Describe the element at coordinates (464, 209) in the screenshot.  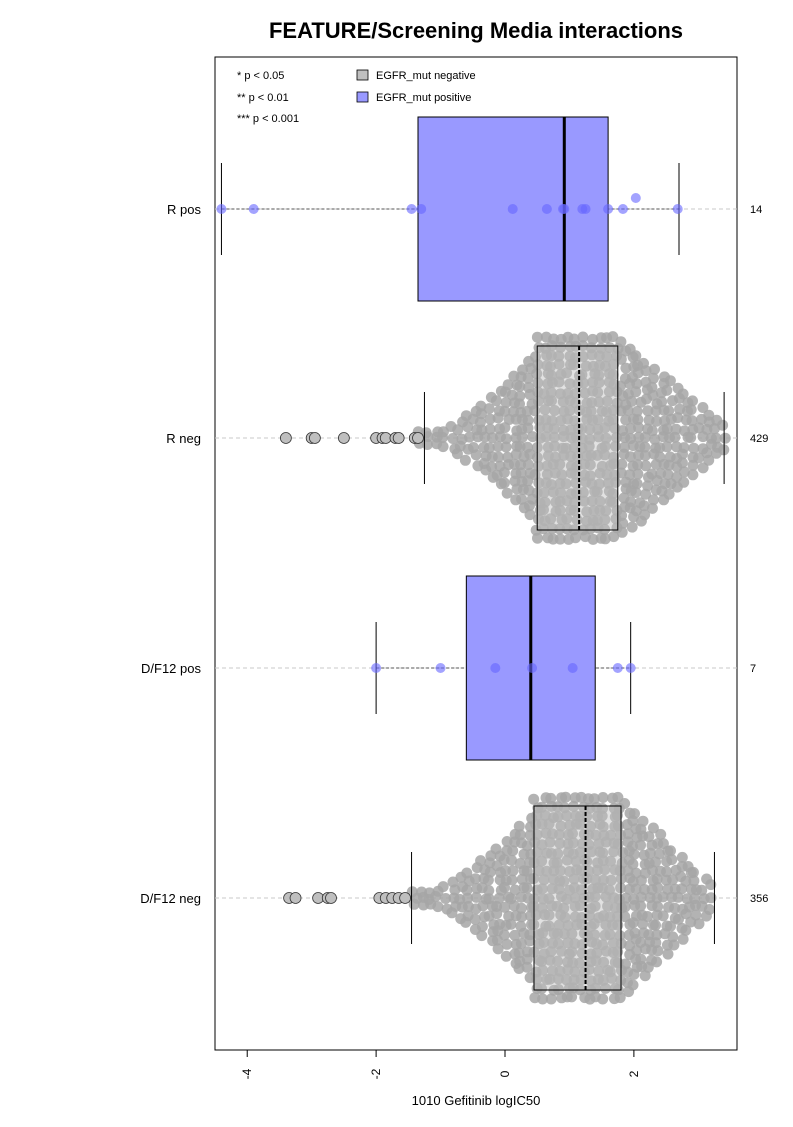
I see `group-r-pos: R pos 14` at that location.